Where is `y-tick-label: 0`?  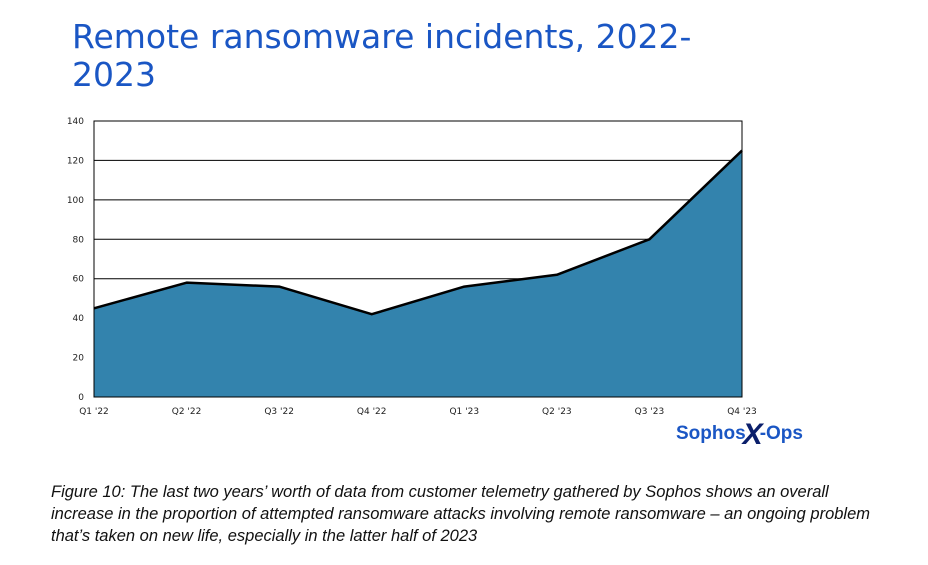 y-tick-label: 0 is located at coordinates (81, 398).